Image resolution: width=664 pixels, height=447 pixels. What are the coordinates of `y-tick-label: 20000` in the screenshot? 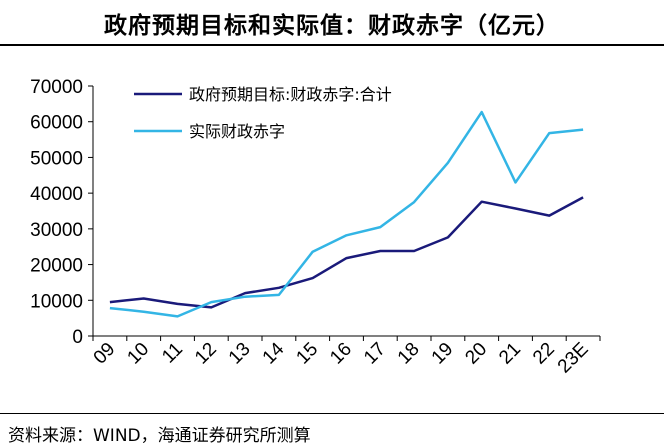 It's located at (56, 266).